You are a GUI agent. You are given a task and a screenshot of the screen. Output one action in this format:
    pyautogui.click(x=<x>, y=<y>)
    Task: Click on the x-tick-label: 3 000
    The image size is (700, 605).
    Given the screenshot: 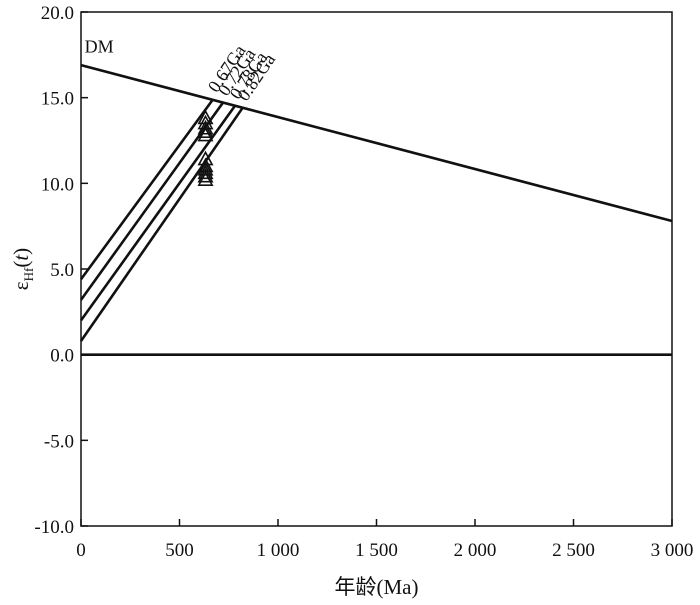 What is the action you would take?
    pyautogui.click(x=672, y=550)
    